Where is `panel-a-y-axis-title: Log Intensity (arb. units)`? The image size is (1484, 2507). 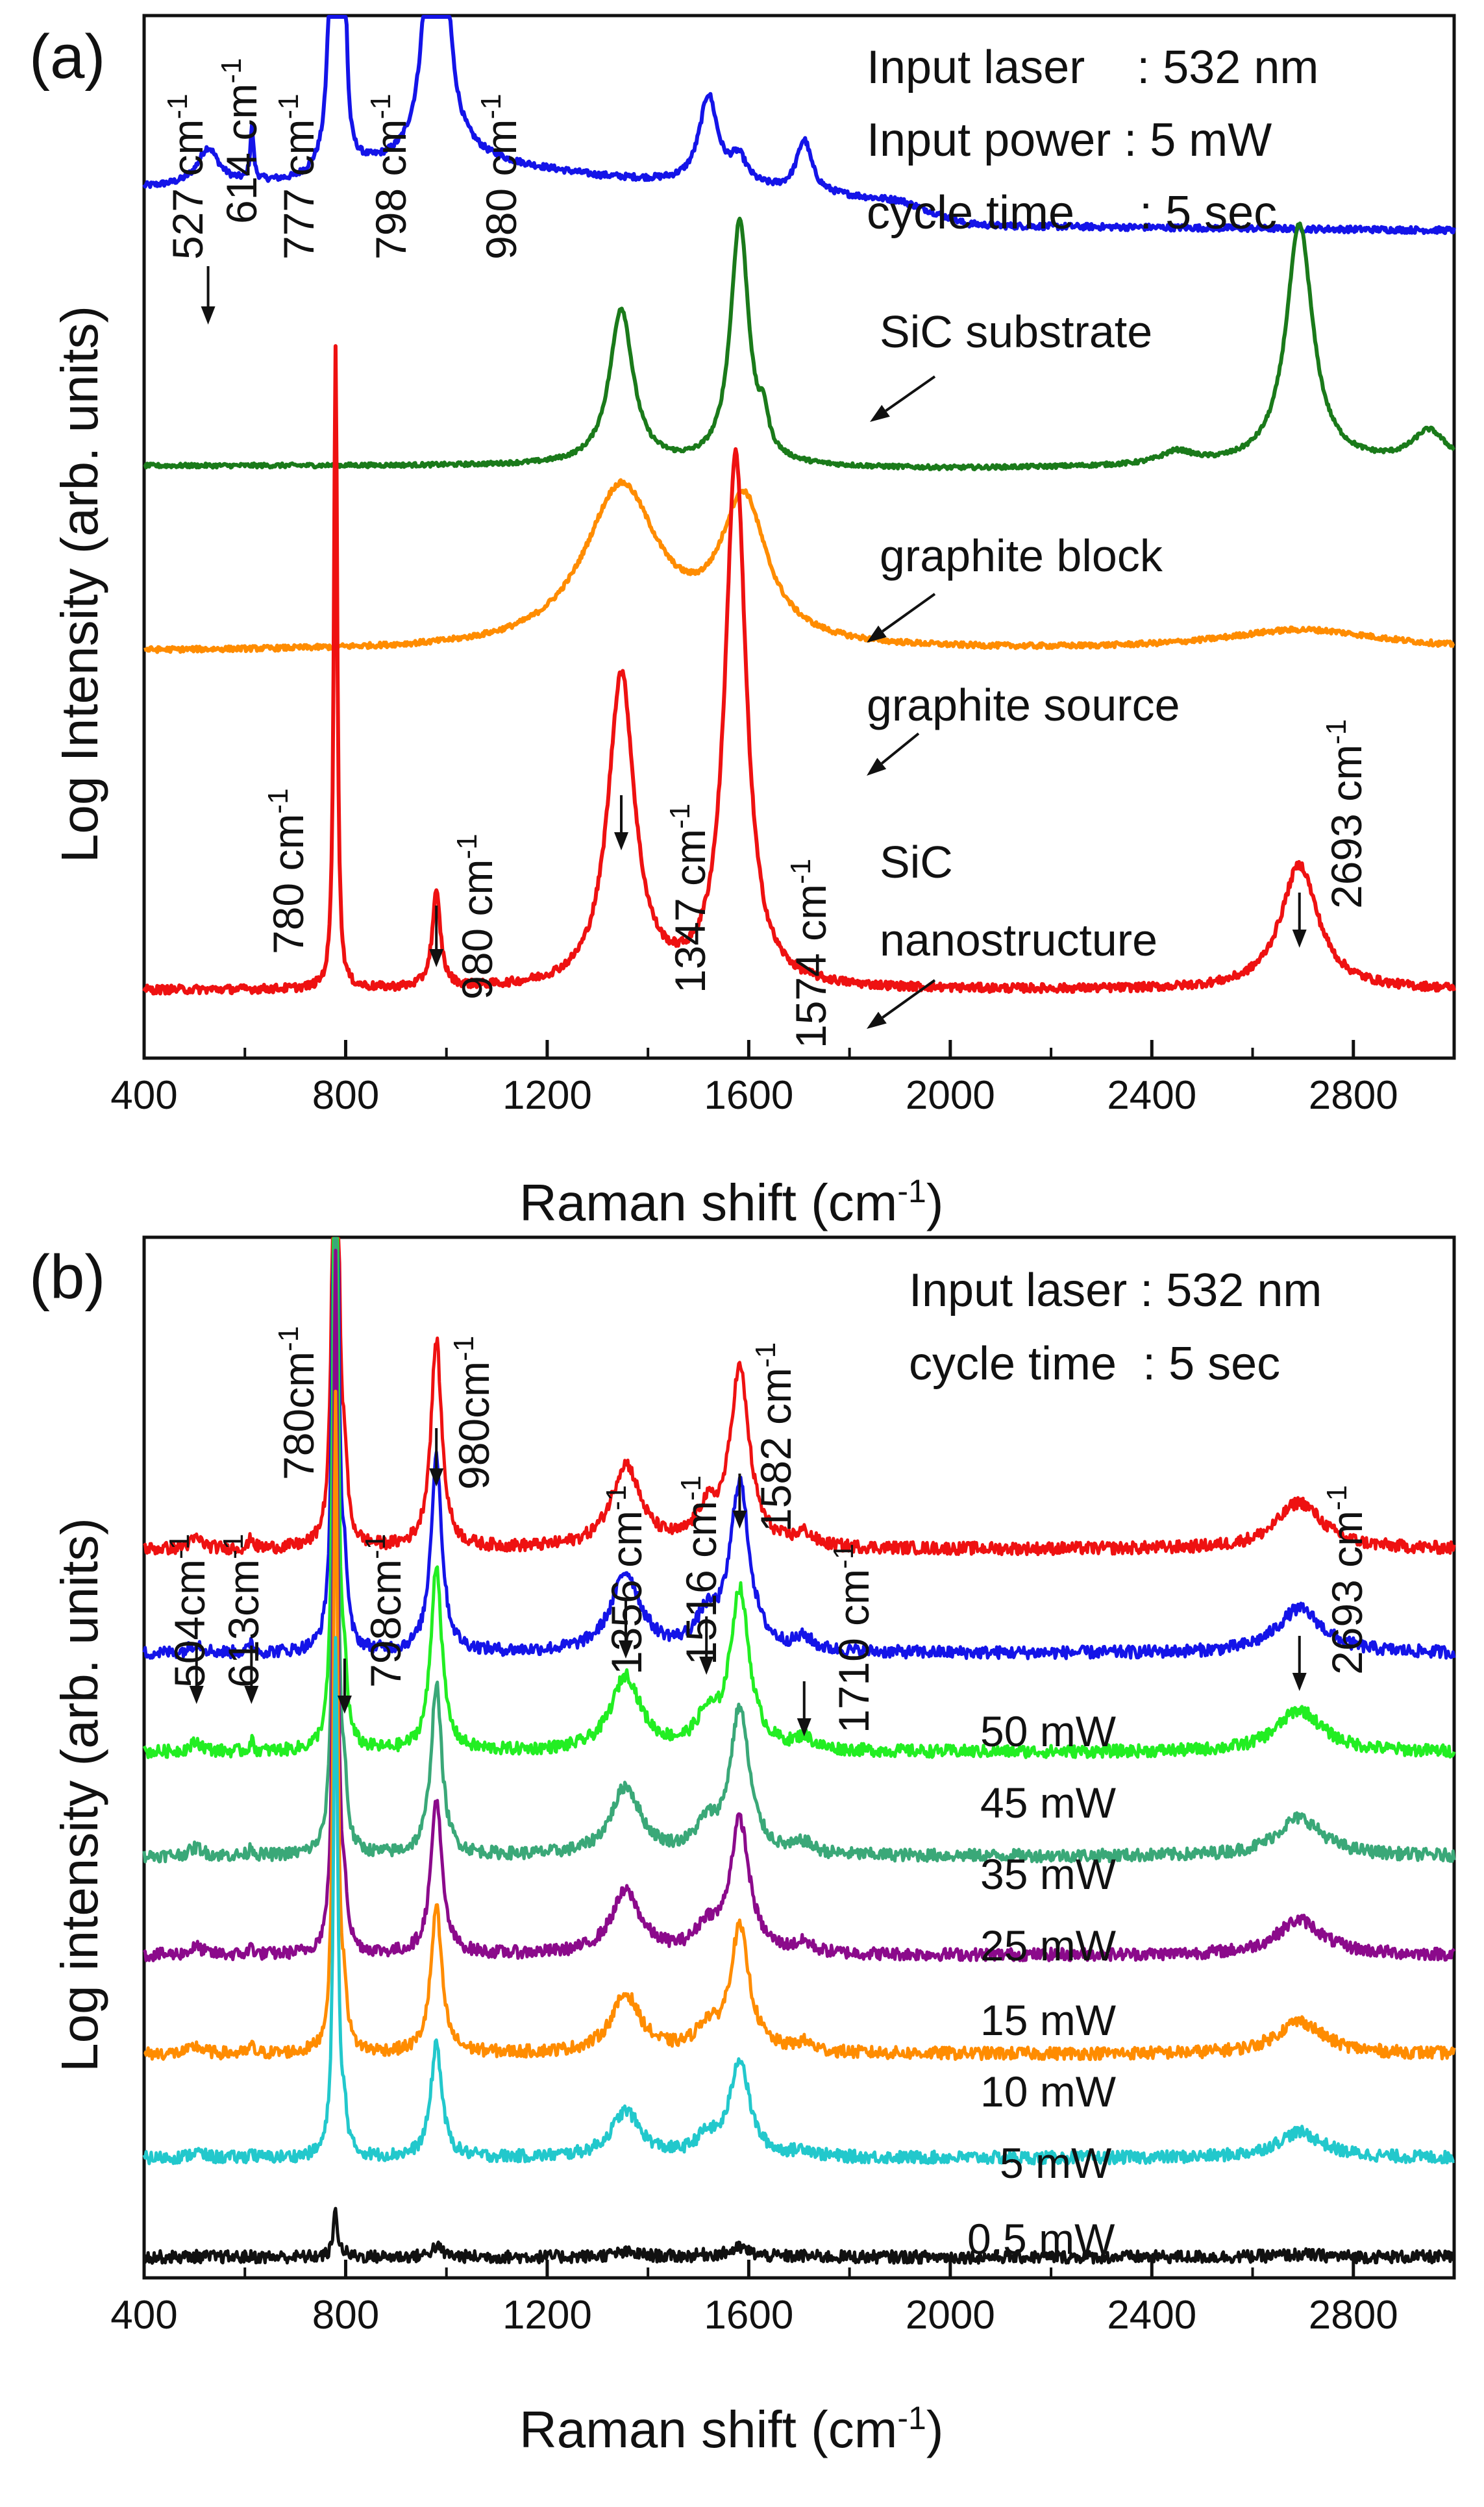
panel-a-y-axis-title: Log Intensity (arb. units) is located at coordinates (79, 584).